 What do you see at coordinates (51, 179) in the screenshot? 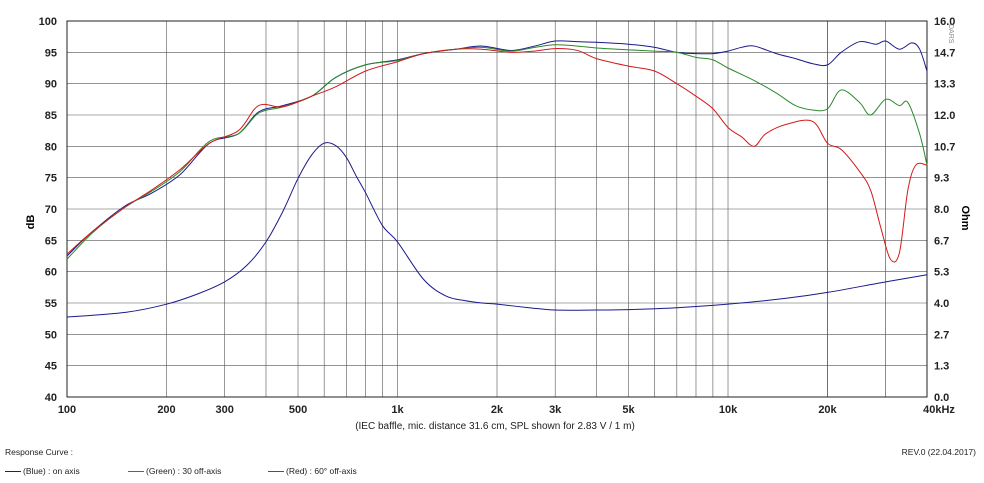
I see `y-tick-label: 75` at bounding box center [51, 179].